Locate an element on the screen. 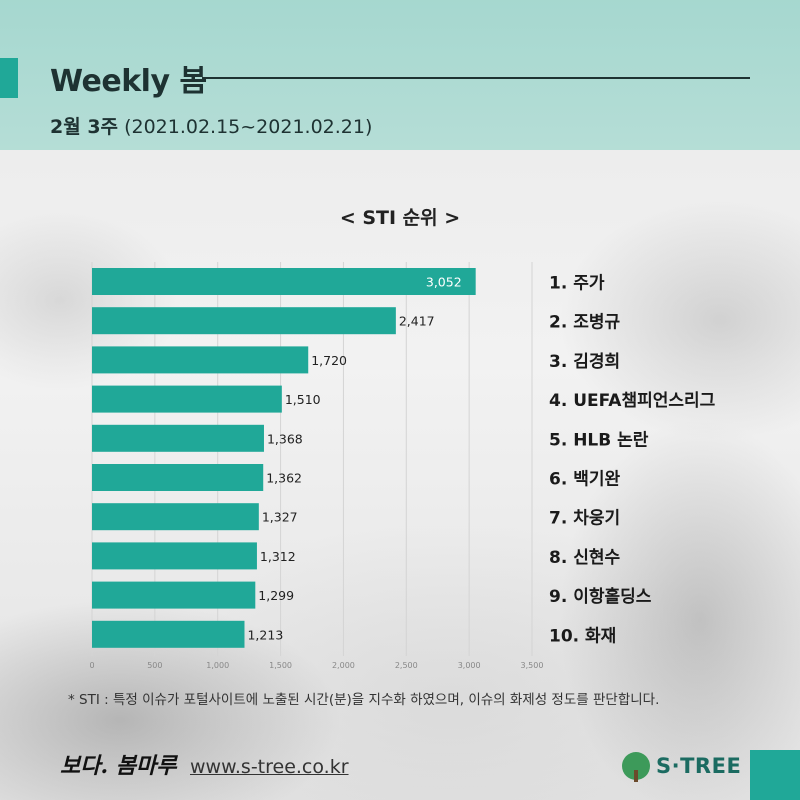  x-tick-label: 0 is located at coordinates (91, 665).